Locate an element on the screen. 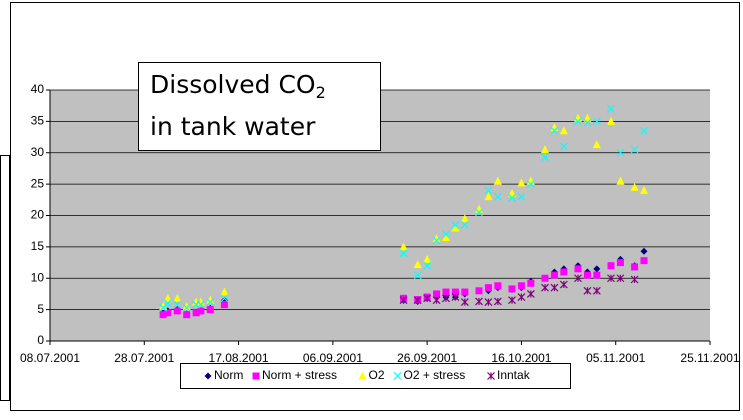  x-tick-label: 05.11.2001 is located at coordinates (615, 358).